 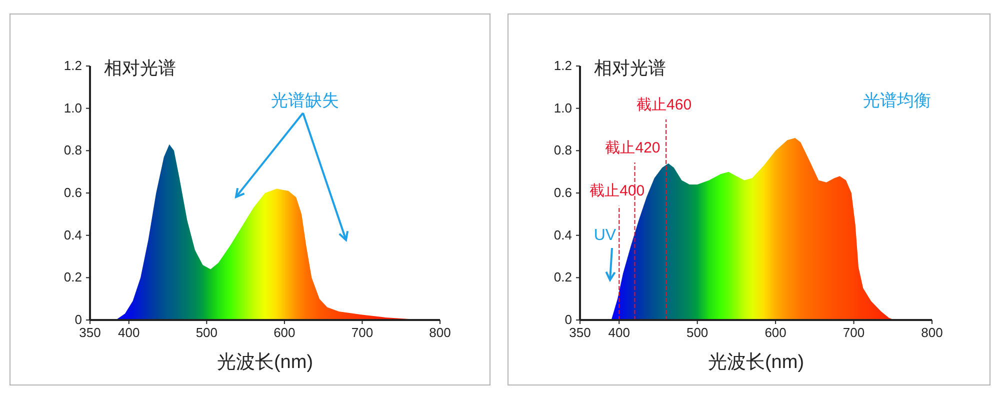 What do you see at coordinates (605, 235) in the screenshot?
I see `annotation: UV` at bounding box center [605, 235].